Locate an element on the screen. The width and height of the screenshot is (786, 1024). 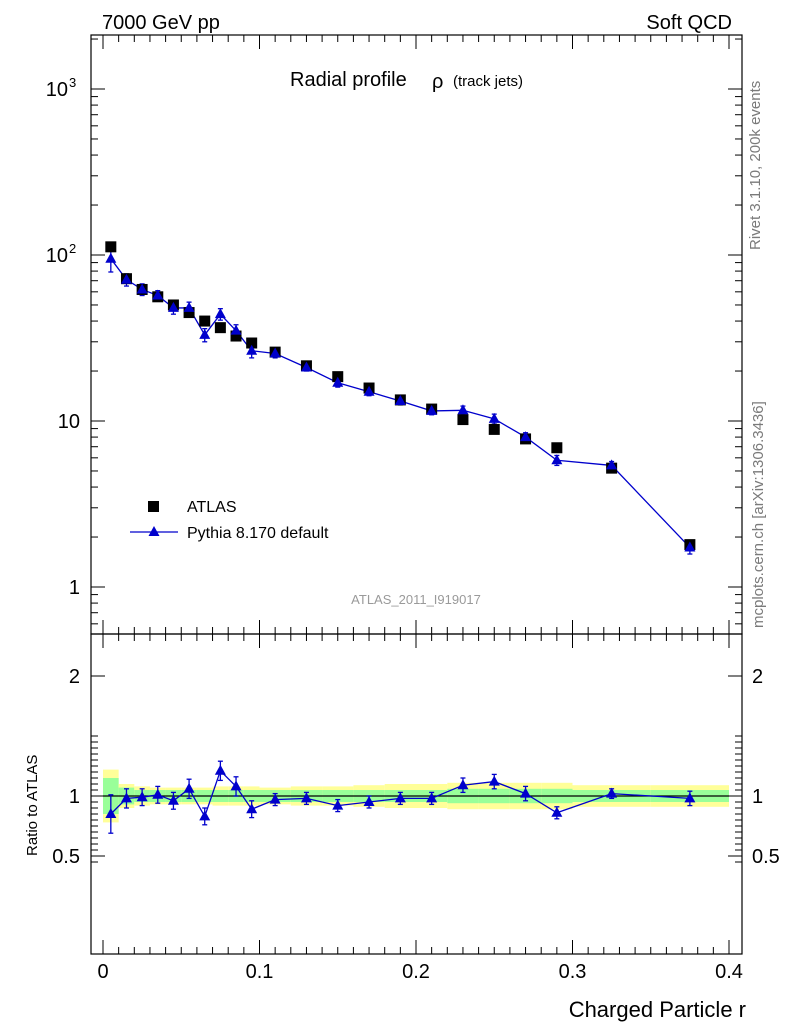
header-right: Soft QCD is located at coordinates (689, 23).